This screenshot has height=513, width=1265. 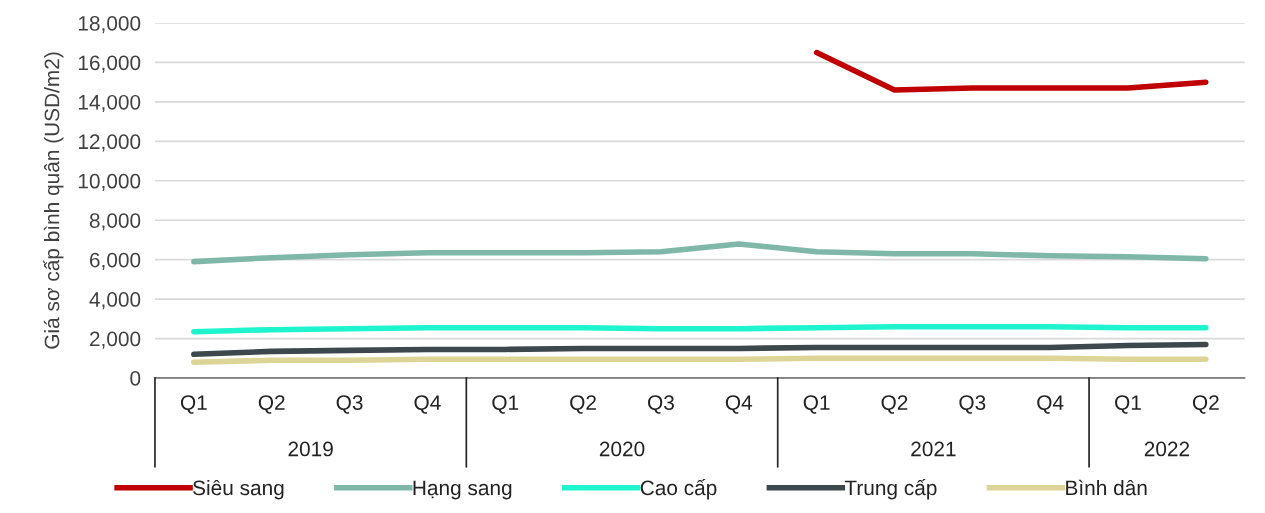 What do you see at coordinates (109, 143) in the screenshot?
I see `y-tick-label: 12,000` at bounding box center [109, 143].